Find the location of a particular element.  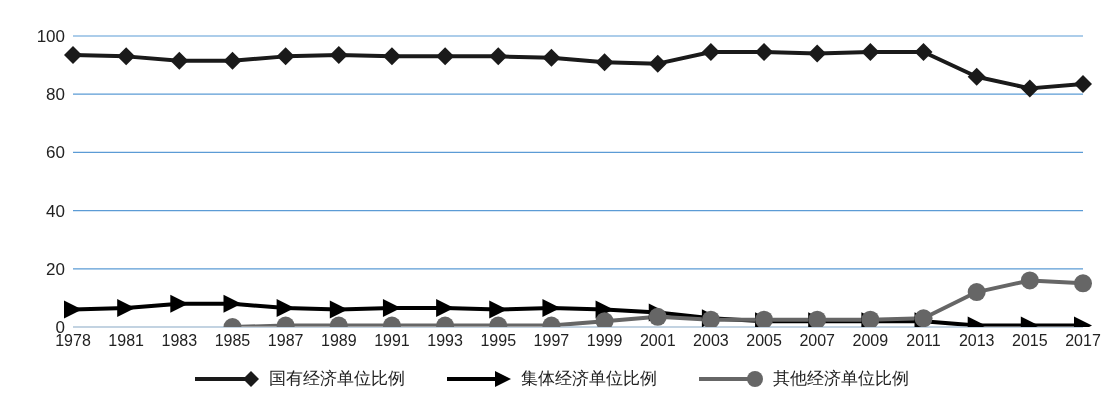

legend-label: 国有经济单位比例 is located at coordinates (336, 379).